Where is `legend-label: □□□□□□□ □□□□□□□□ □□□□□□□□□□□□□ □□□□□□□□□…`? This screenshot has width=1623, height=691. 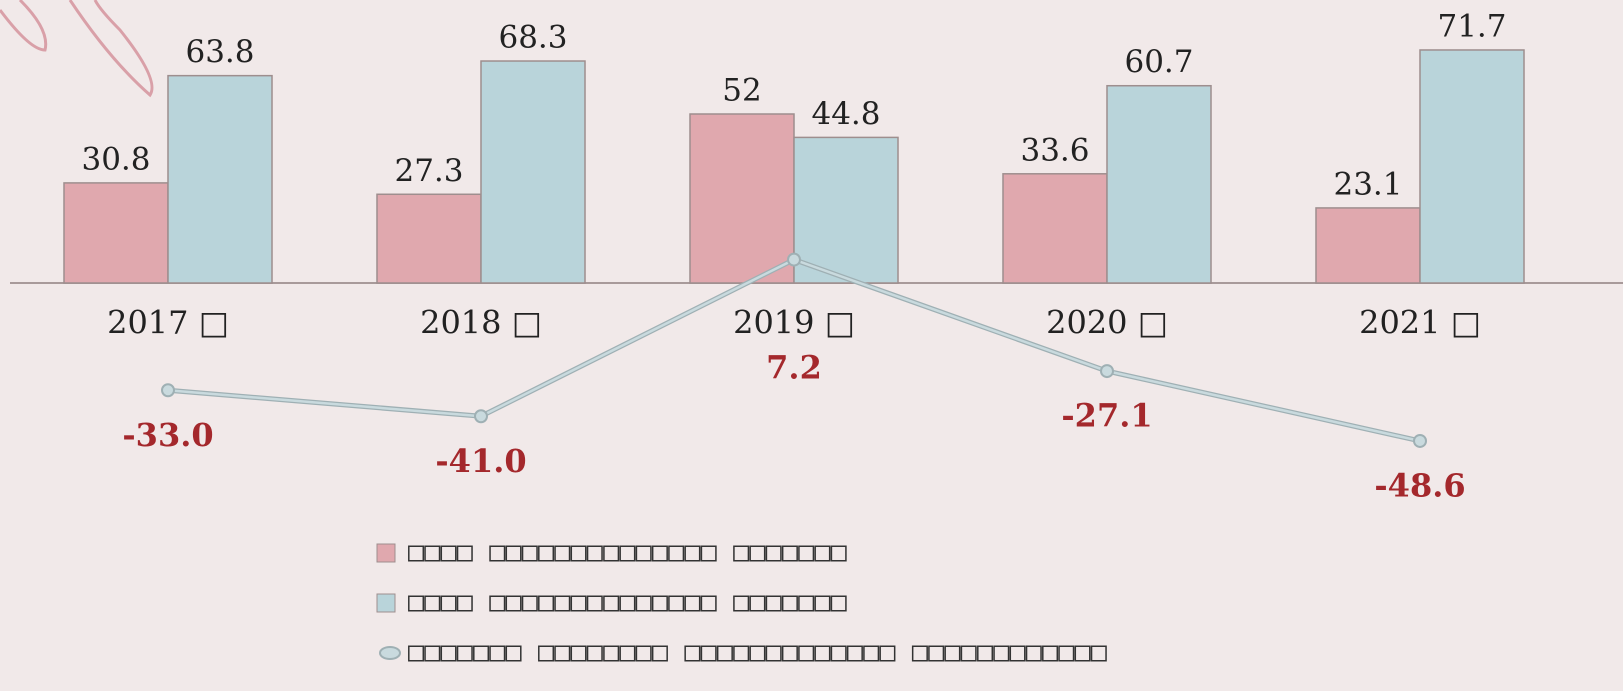 legend-label: □□□□□□□ □□□□□□□□ □□□□□□□□□□□□□ □□□□□□□□□… is located at coordinates (758, 652).